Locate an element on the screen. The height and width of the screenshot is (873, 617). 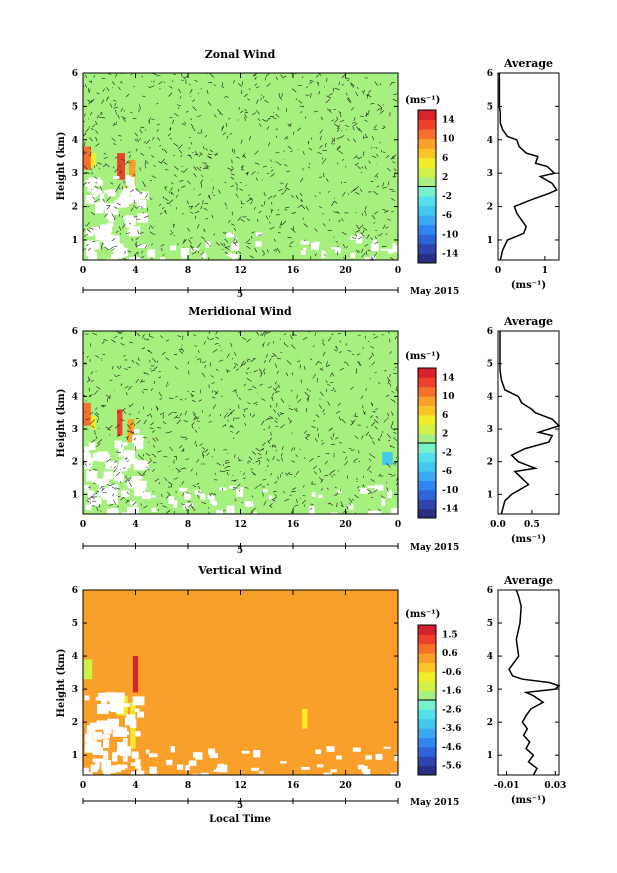
colorbar-tick-label: 0.6 is located at coordinates (450, 654).